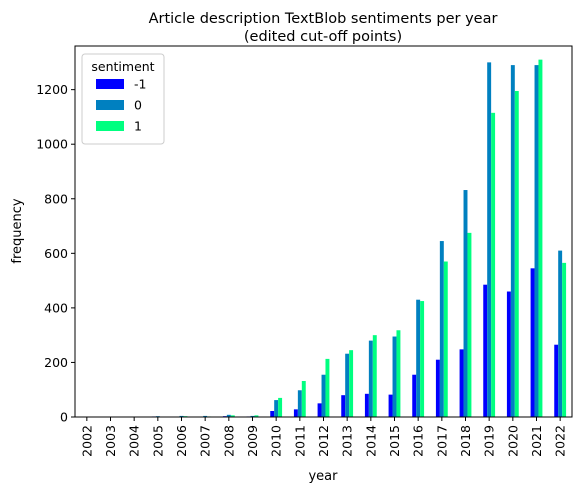  Describe the element at coordinates (17, 231) in the screenshot. I see `y-axis-label: frequency` at that location.